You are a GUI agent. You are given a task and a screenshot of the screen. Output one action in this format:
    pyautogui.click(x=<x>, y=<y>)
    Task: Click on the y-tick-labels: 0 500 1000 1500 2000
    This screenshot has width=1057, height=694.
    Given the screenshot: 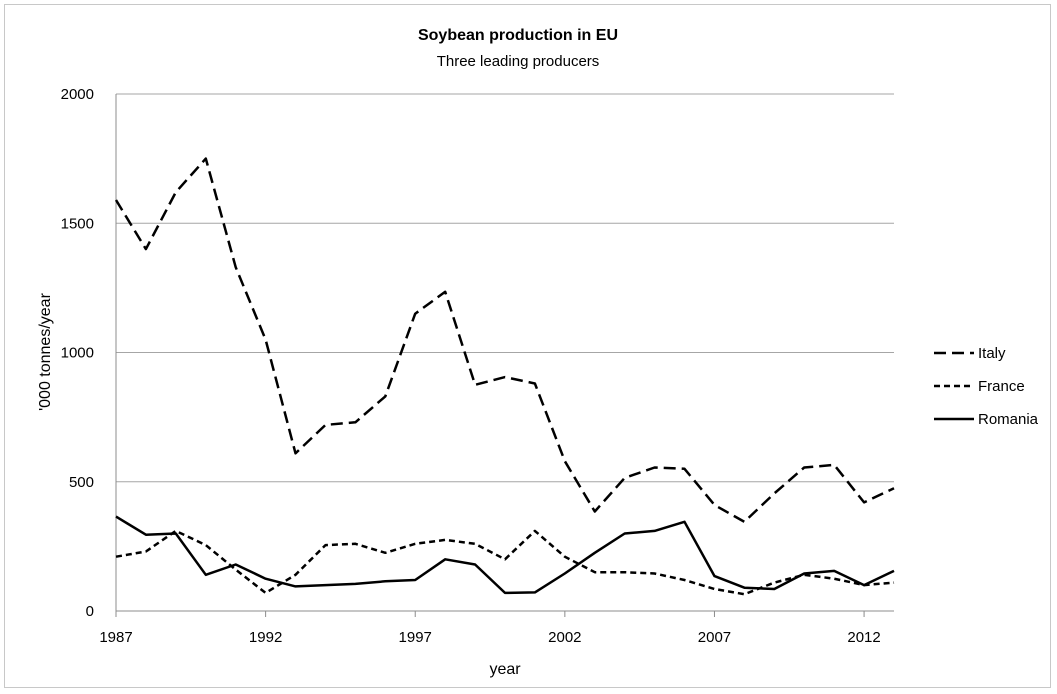 What is the action you would take?
    pyautogui.click(x=77, y=353)
    